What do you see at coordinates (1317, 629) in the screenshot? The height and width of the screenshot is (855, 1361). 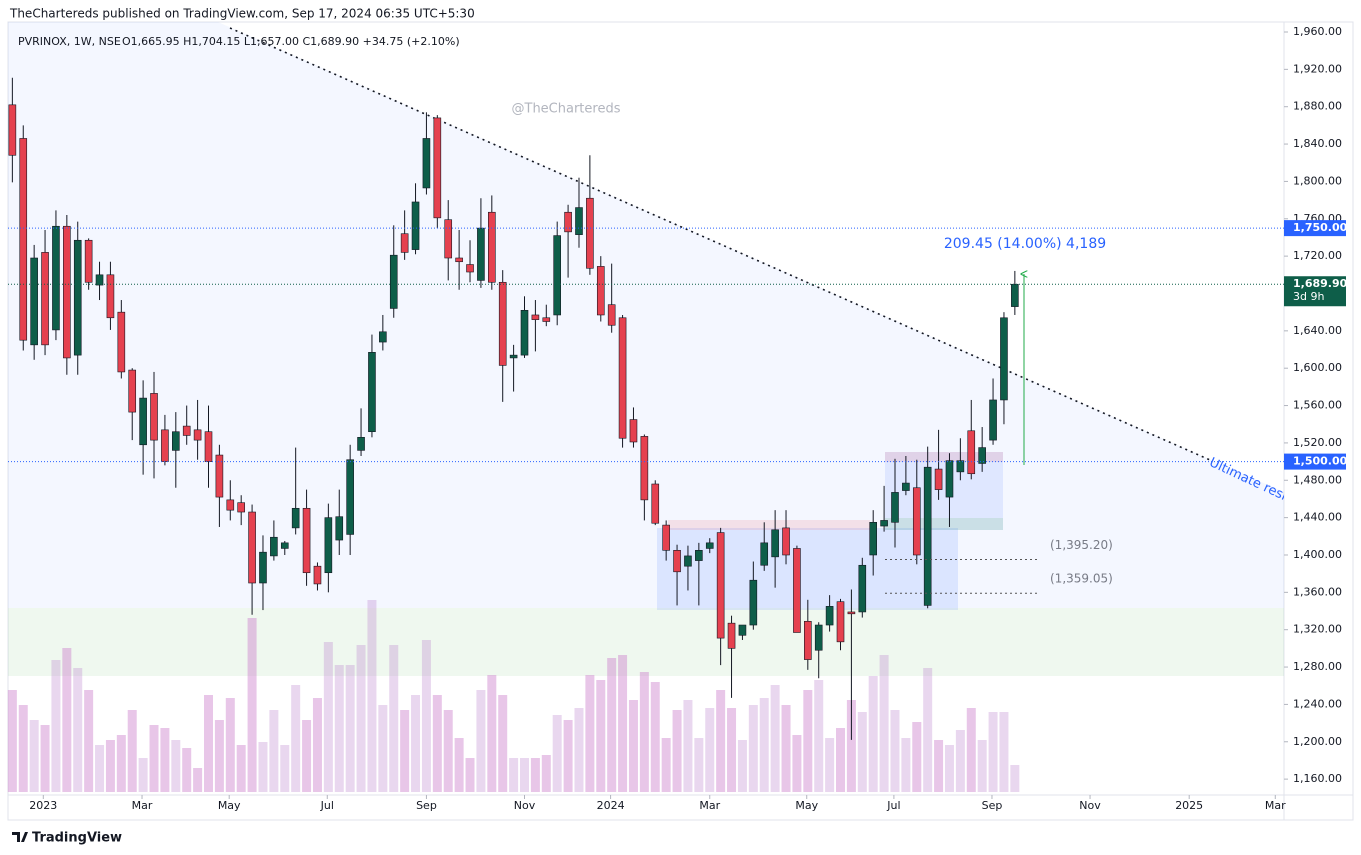 I see `y-tick-label: 1,320.00` at bounding box center [1317, 629].